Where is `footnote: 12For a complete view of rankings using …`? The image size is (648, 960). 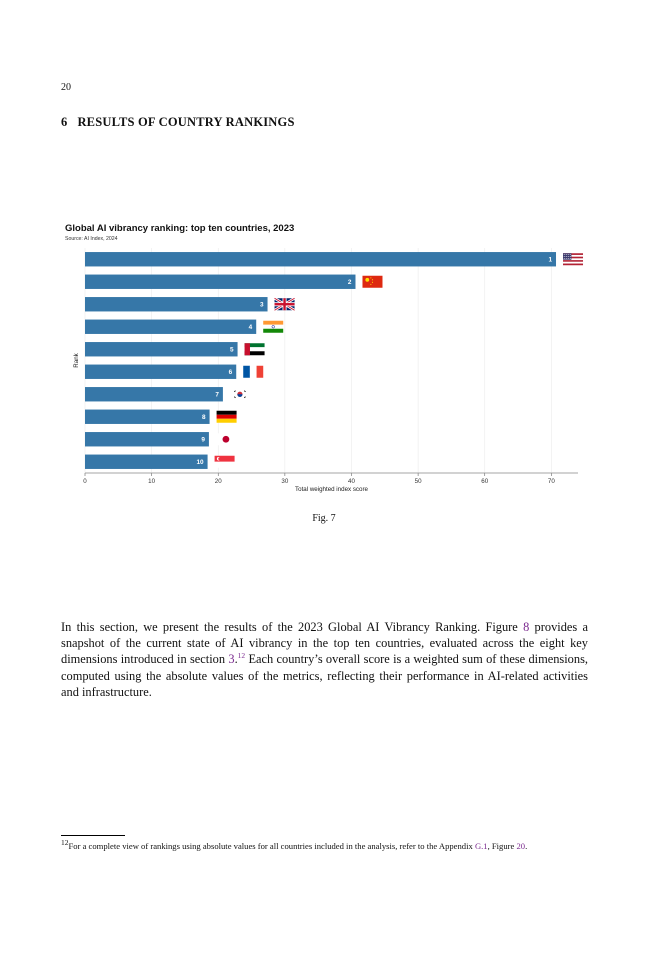 footnote: 12For a complete view of rankings using … is located at coordinates (325, 846).